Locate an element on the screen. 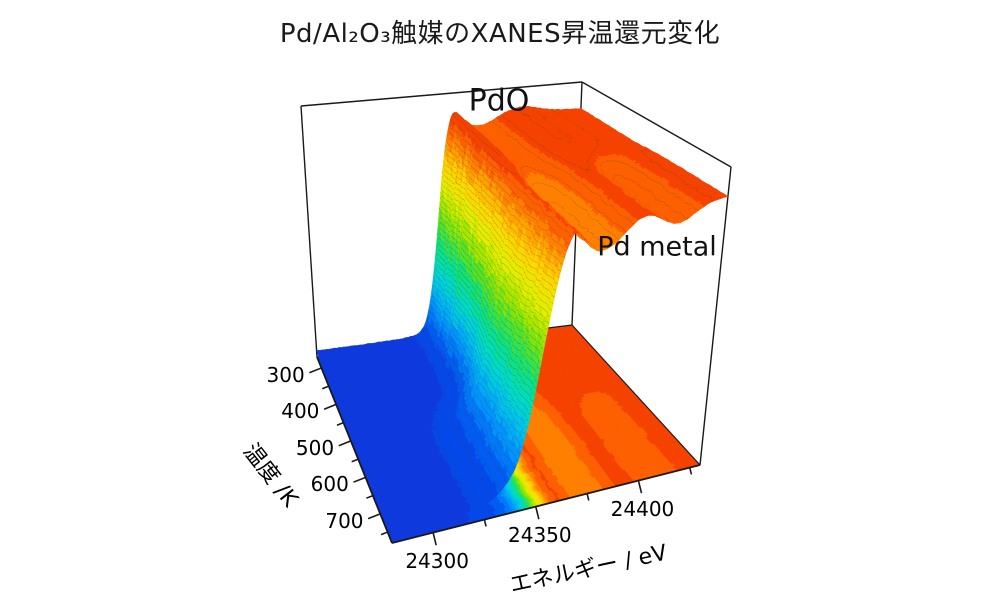  temp-tick-label-300: 300 is located at coordinates (285, 374).